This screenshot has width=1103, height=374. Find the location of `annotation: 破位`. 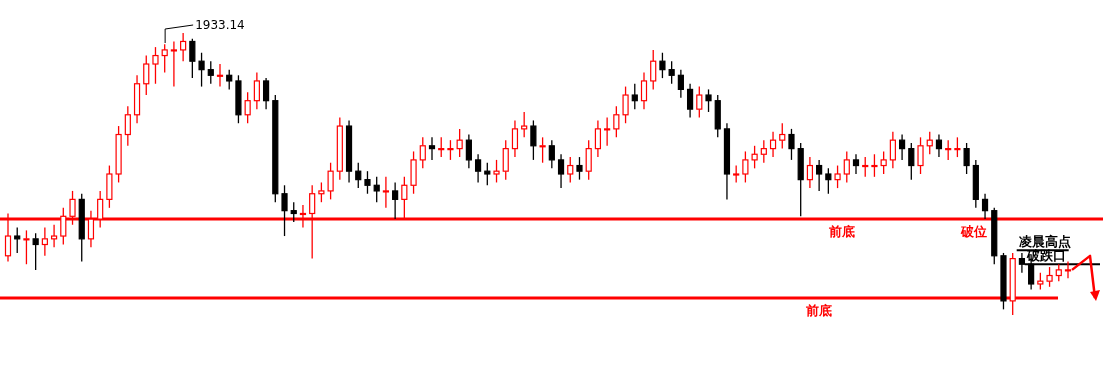

annotation: 破位 is located at coordinates (973, 232).